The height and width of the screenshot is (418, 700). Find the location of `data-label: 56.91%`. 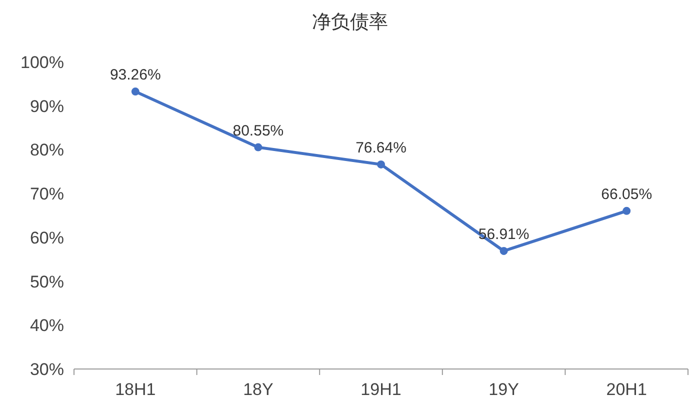

data-label: 56.91% is located at coordinates (504, 234).